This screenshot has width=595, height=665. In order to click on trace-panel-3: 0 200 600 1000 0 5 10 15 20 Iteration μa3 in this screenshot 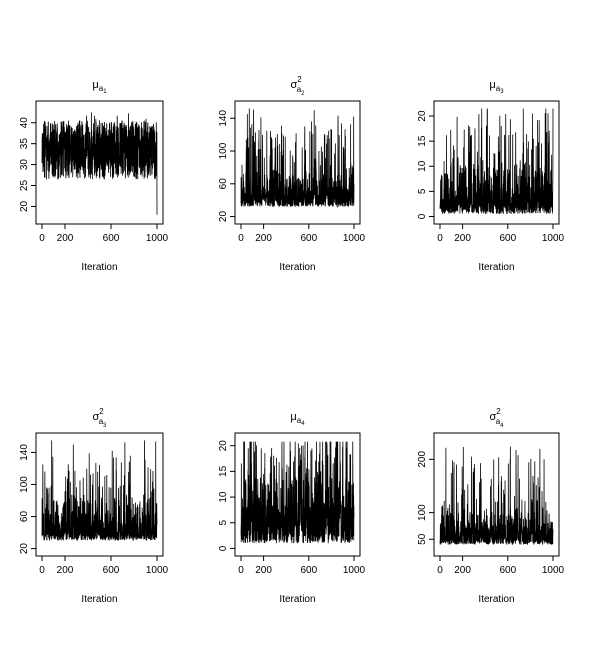, I will do `click(491, 176)`.